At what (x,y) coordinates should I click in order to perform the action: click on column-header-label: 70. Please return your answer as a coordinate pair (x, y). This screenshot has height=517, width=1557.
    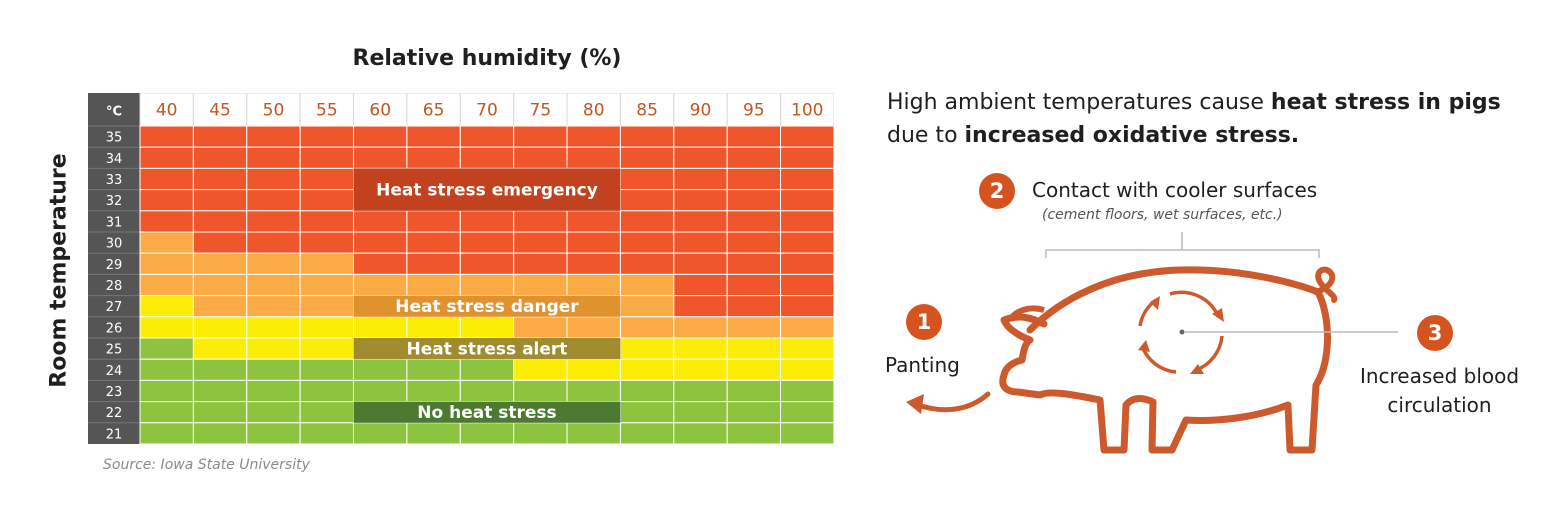
    Looking at the image, I should click on (487, 111).